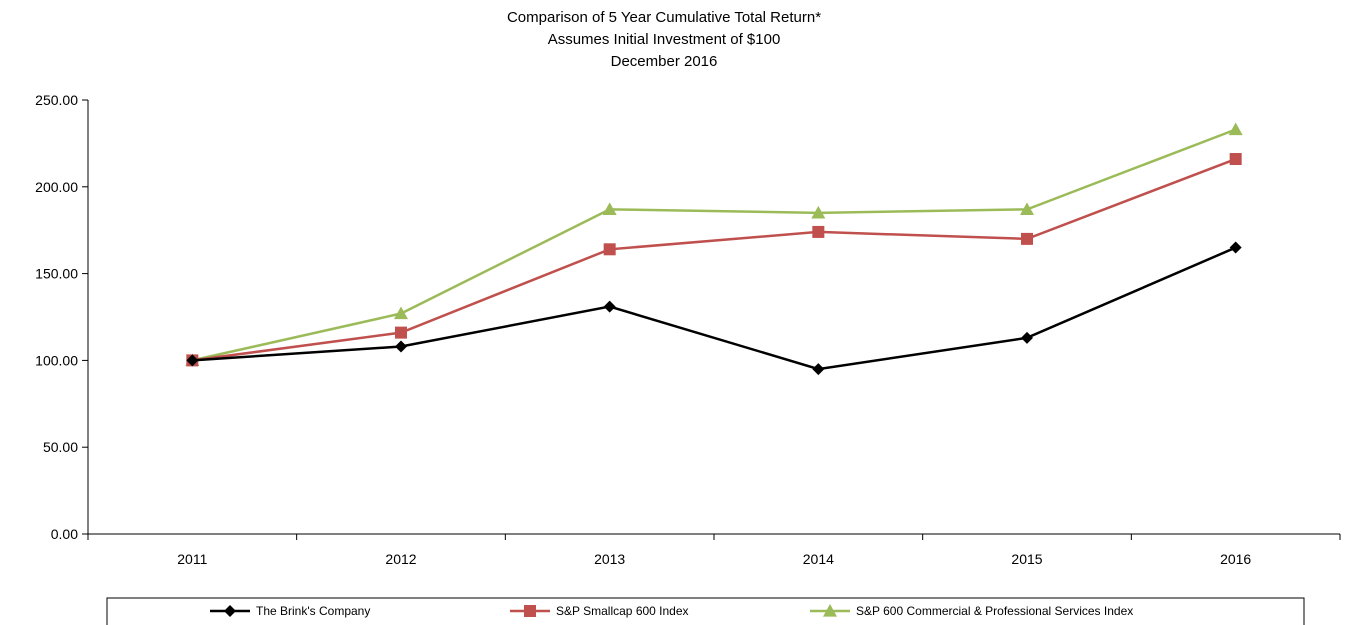 This screenshot has height=625, width=1362. What do you see at coordinates (622, 611) in the screenshot?
I see `legend-label-2: S&P Smallcap 600 Index` at bounding box center [622, 611].